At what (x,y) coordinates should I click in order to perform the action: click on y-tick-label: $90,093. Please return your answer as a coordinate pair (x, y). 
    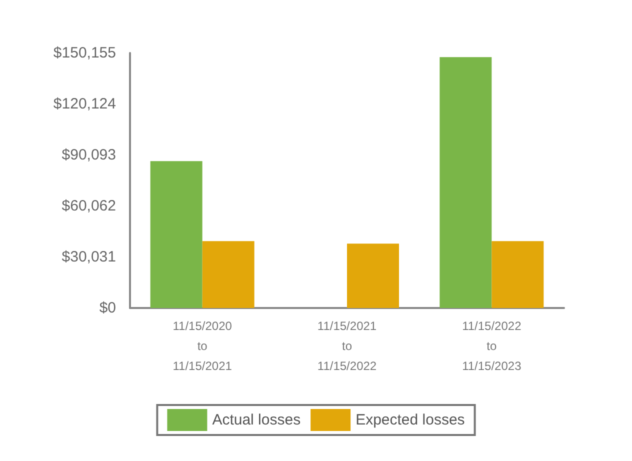
    Looking at the image, I should click on (89, 155).